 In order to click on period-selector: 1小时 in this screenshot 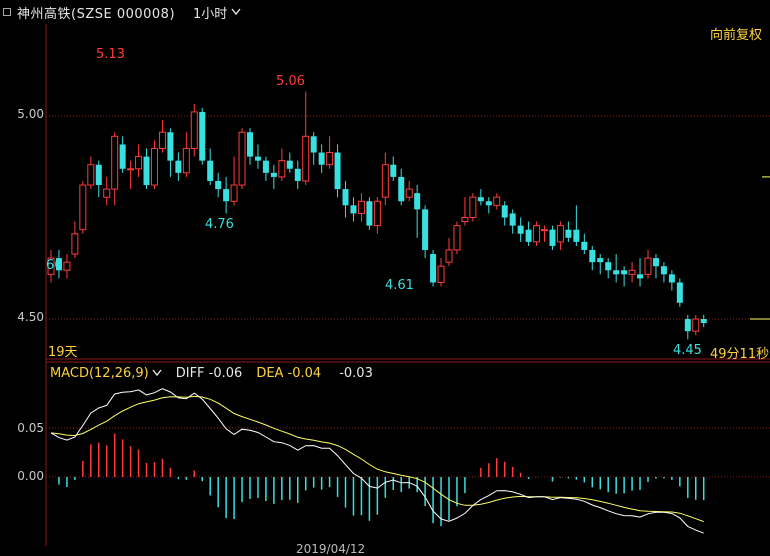, I will do `click(217, 12)`.